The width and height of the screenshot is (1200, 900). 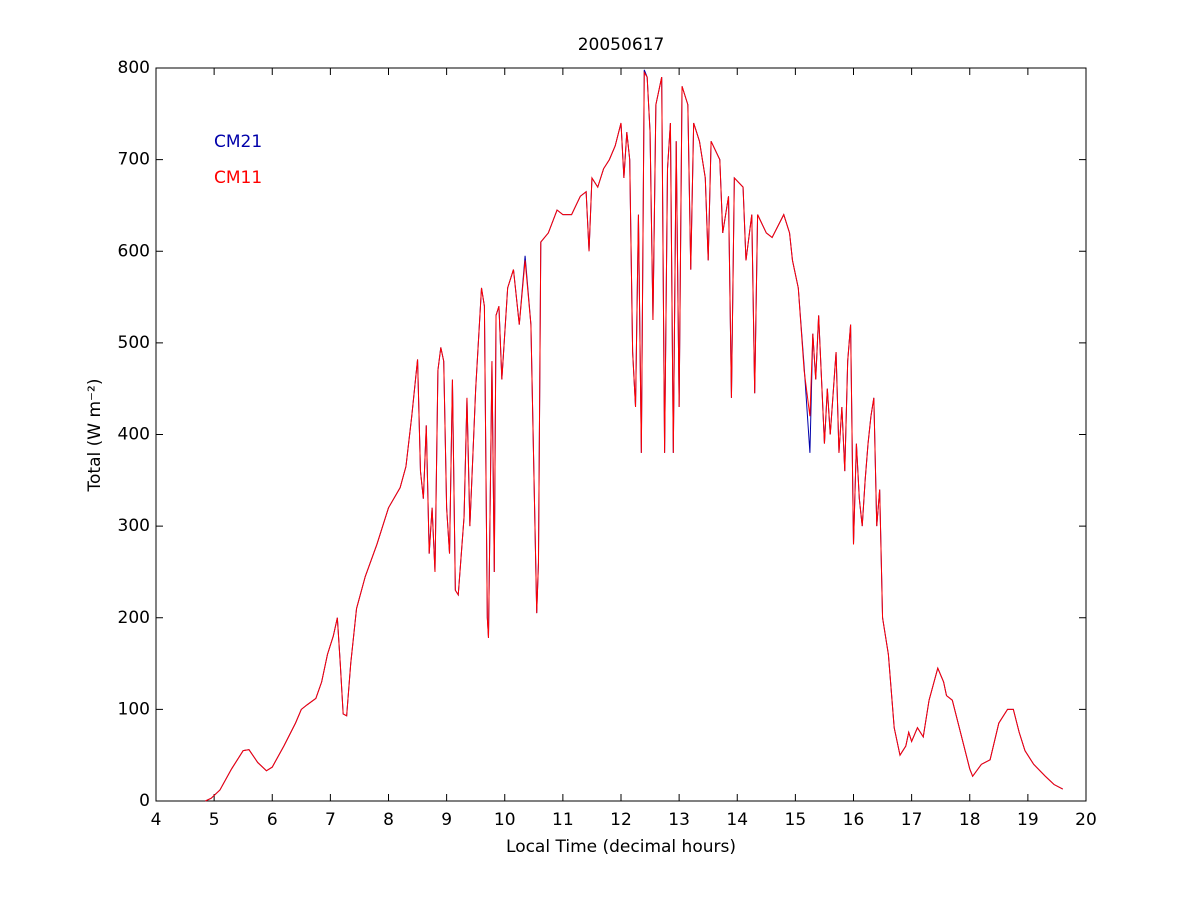 I want to click on x-tick-label: 18, so click(x=970, y=820).